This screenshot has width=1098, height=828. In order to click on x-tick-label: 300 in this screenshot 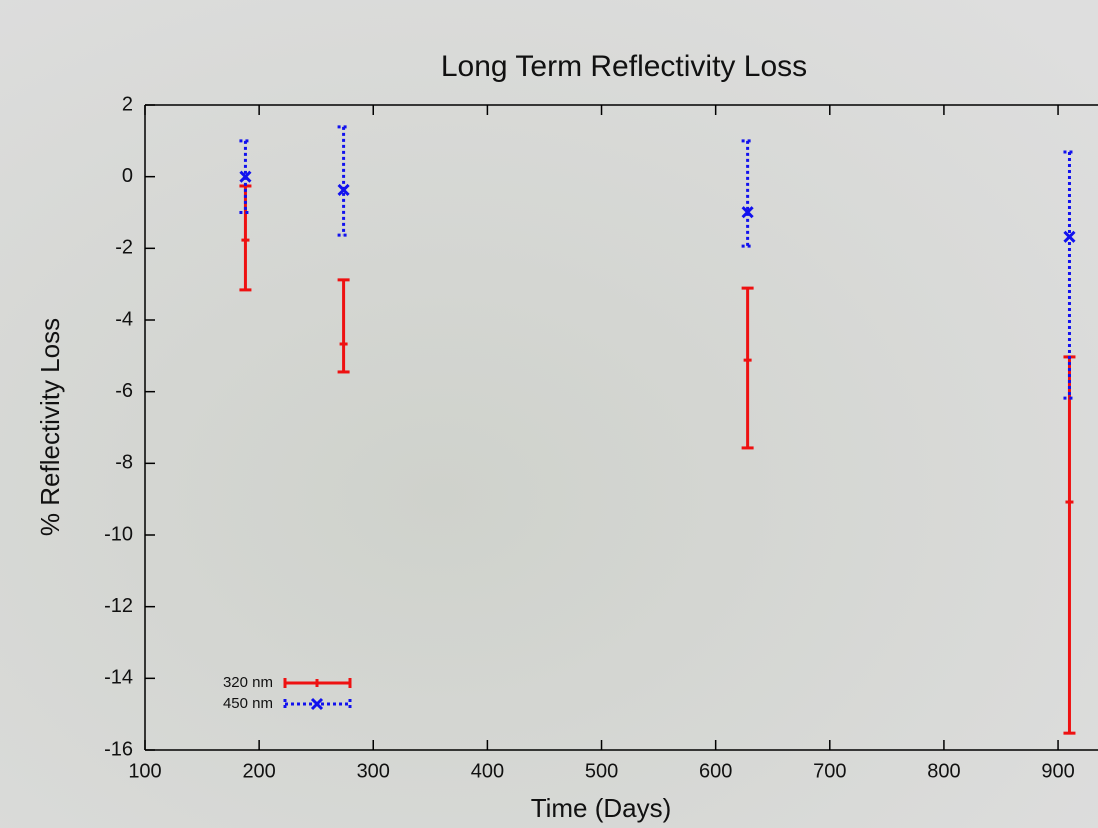, I will do `click(373, 771)`.